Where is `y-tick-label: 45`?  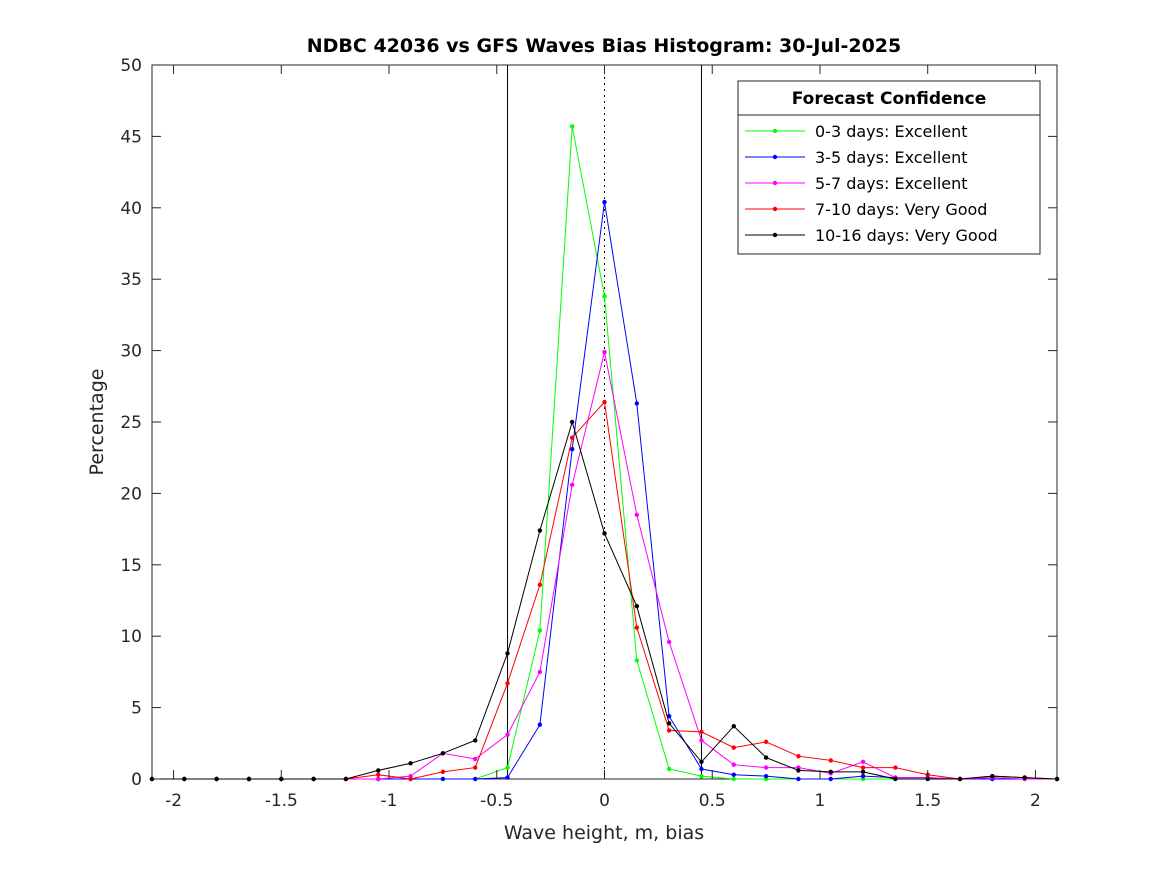
y-tick-label: 45 is located at coordinates (131, 137).